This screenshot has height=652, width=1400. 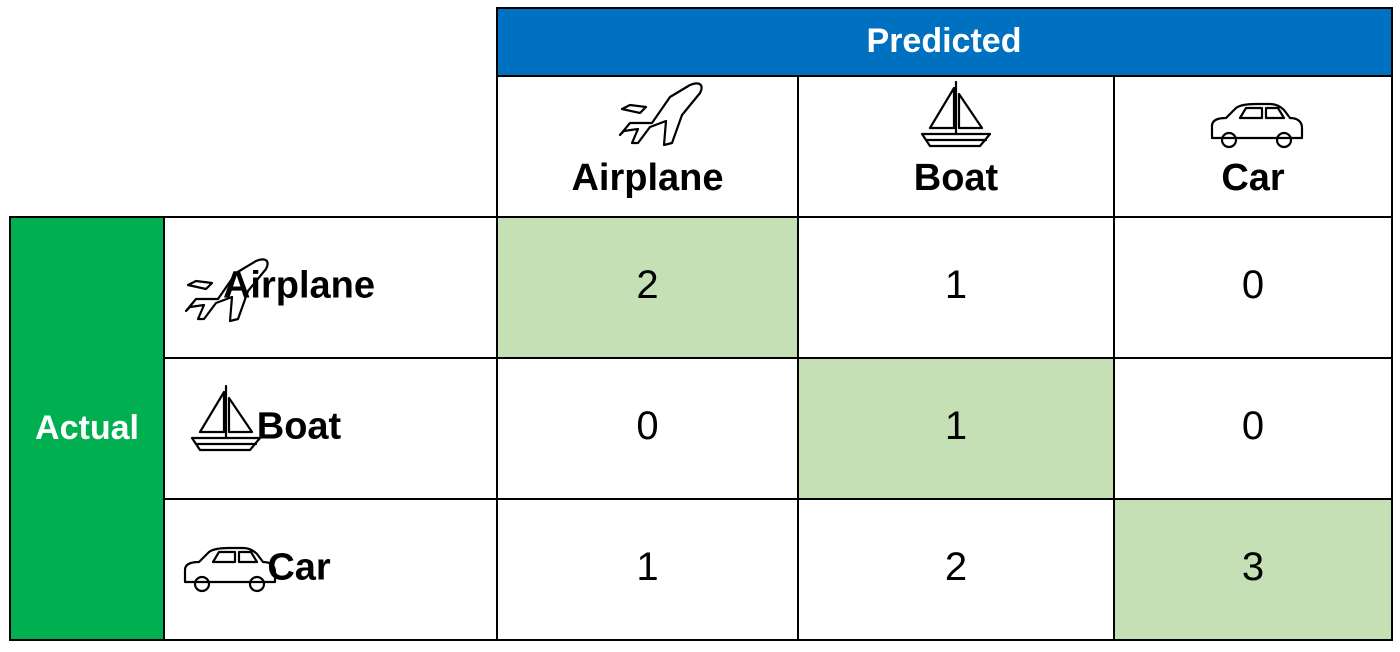 I want to click on actual-title: Actual, so click(x=87, y=428).